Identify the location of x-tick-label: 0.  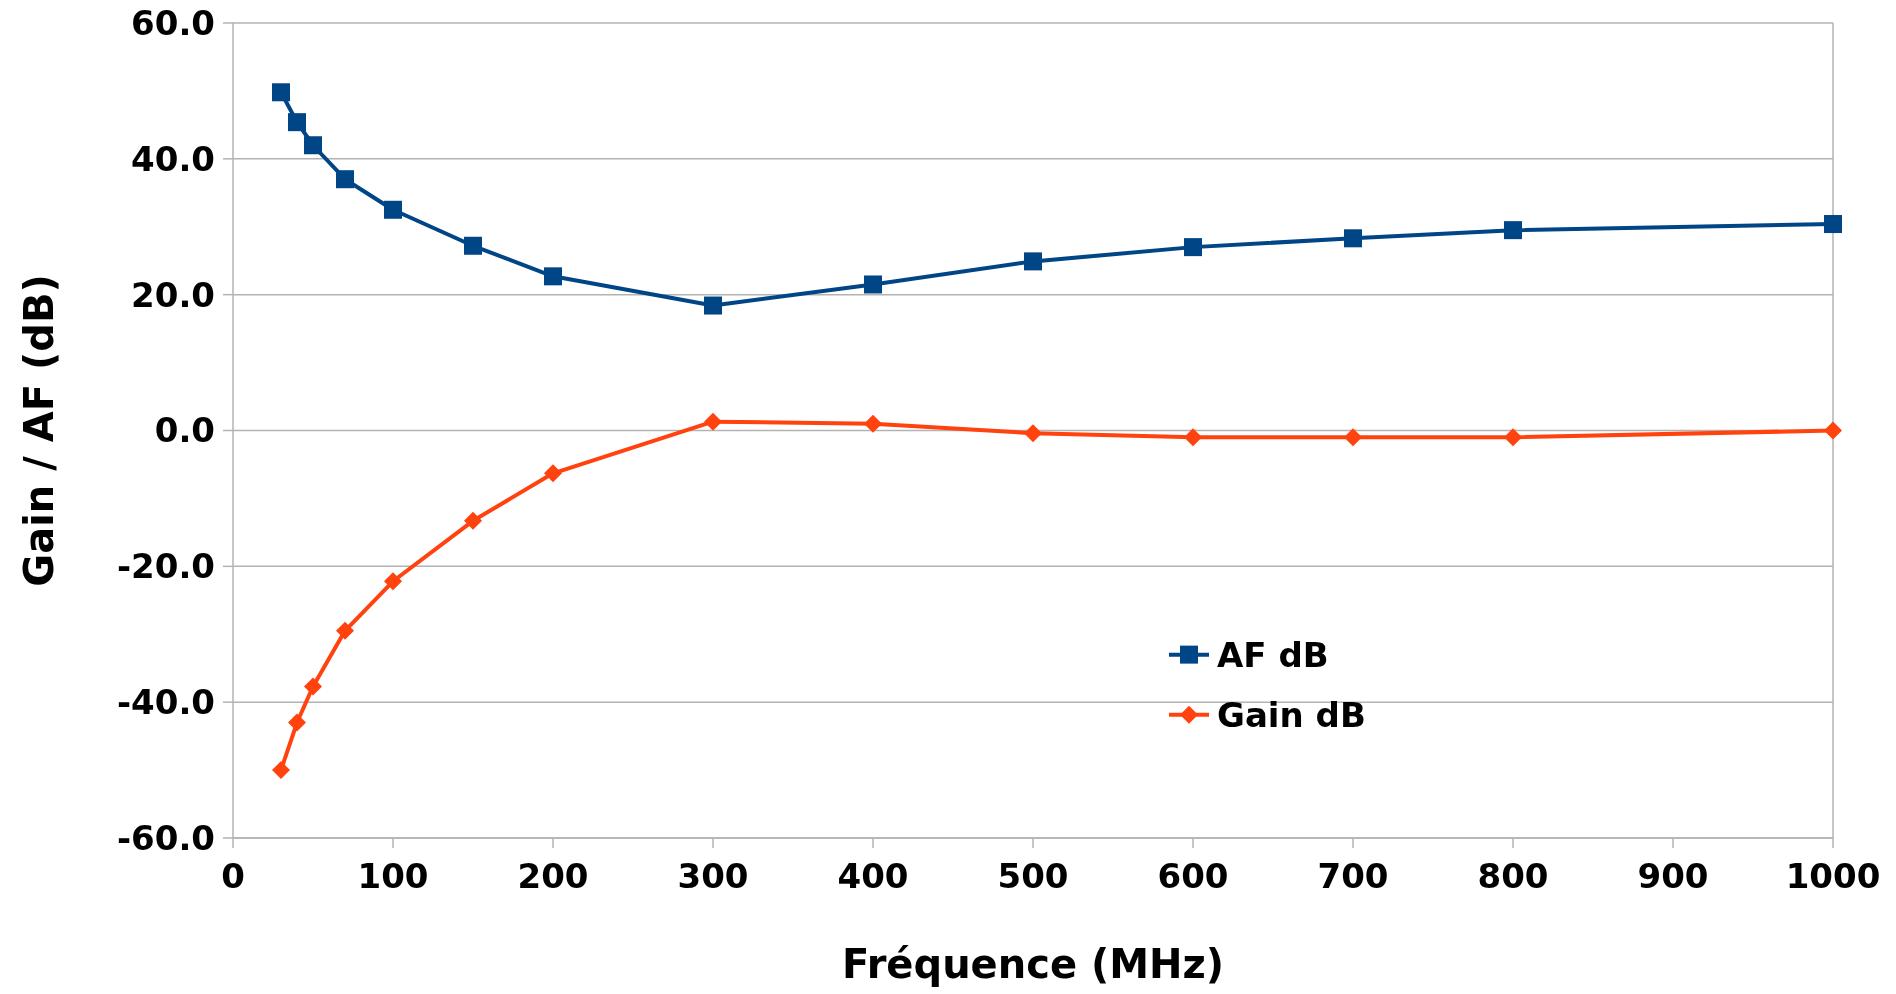
(233, 876).